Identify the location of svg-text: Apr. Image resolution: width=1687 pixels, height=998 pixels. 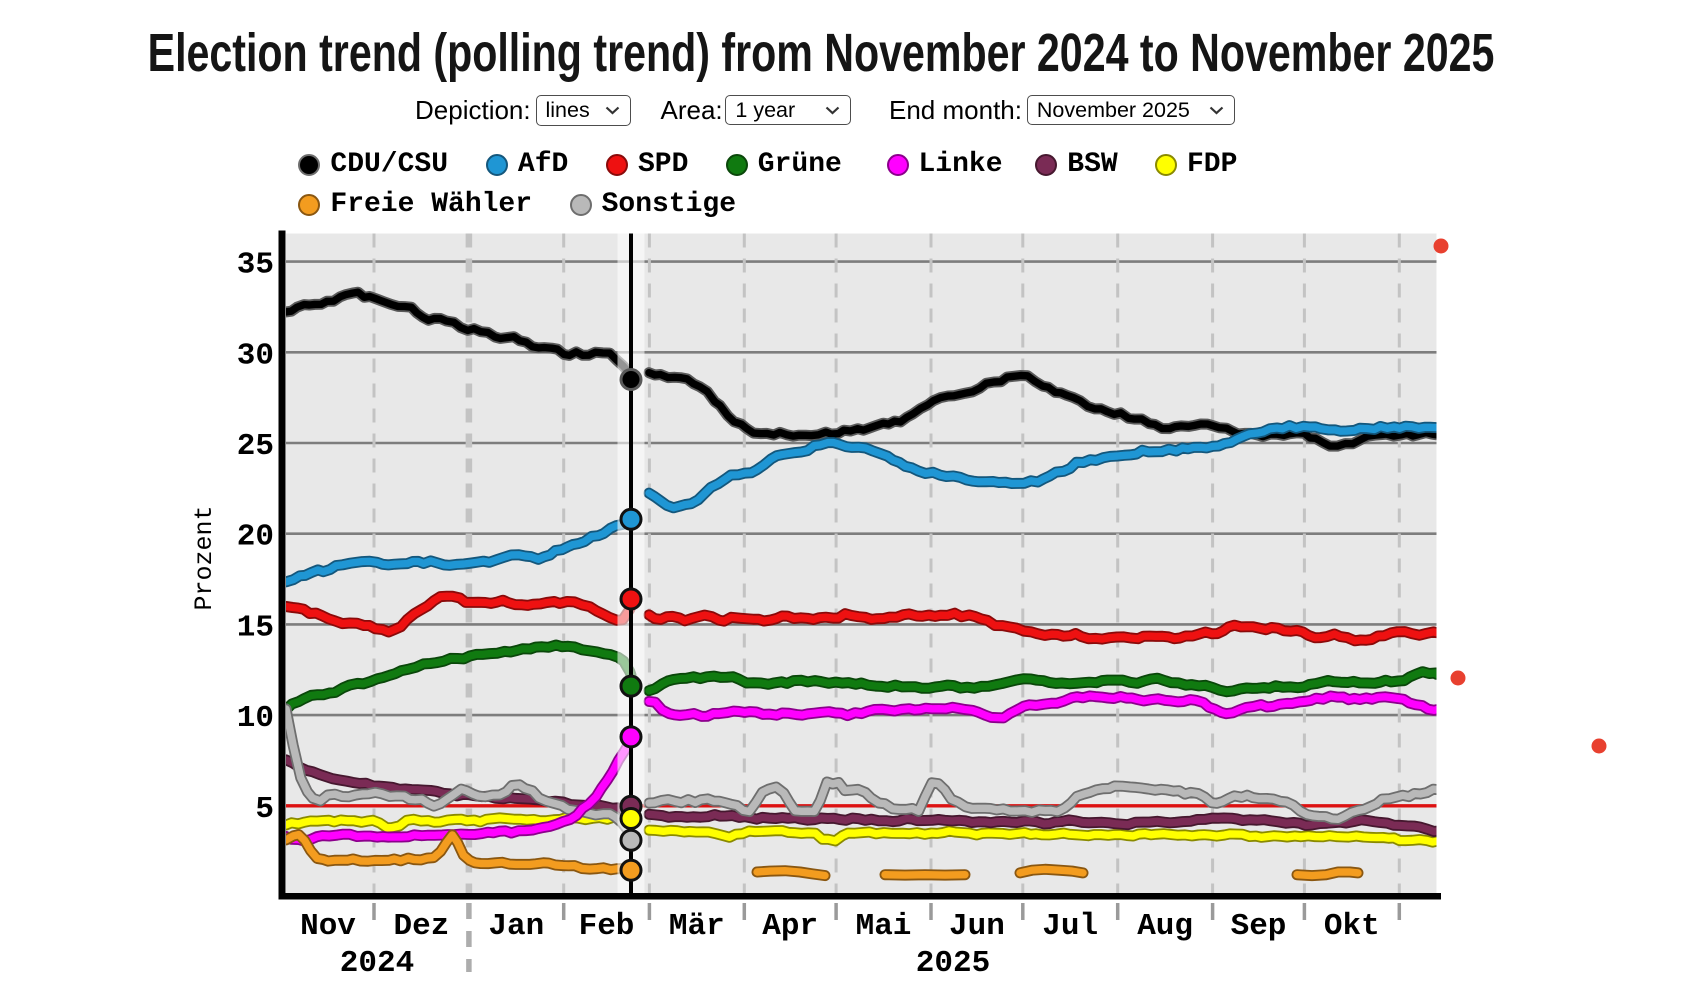
(790, 926).